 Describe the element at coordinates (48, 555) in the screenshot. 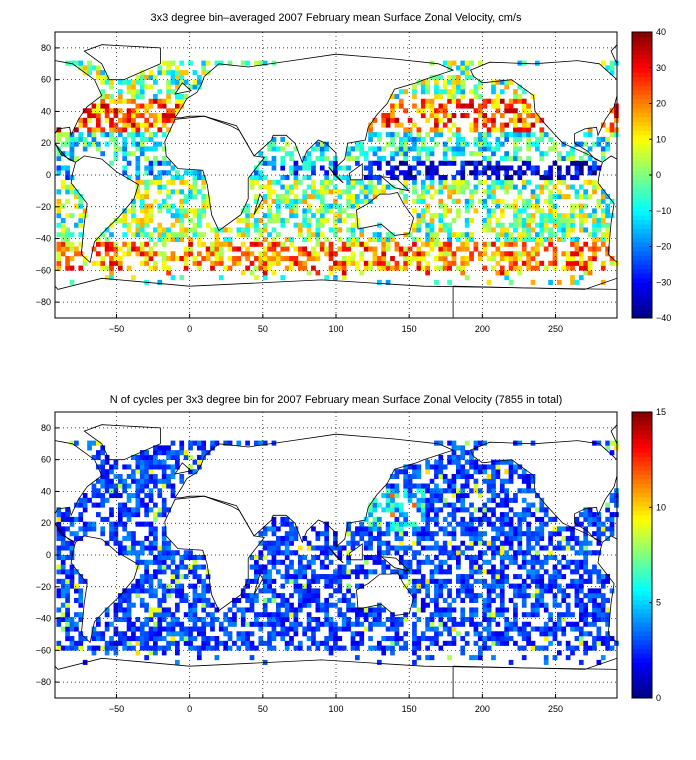

I see `y-tick-label: 0` at that location.